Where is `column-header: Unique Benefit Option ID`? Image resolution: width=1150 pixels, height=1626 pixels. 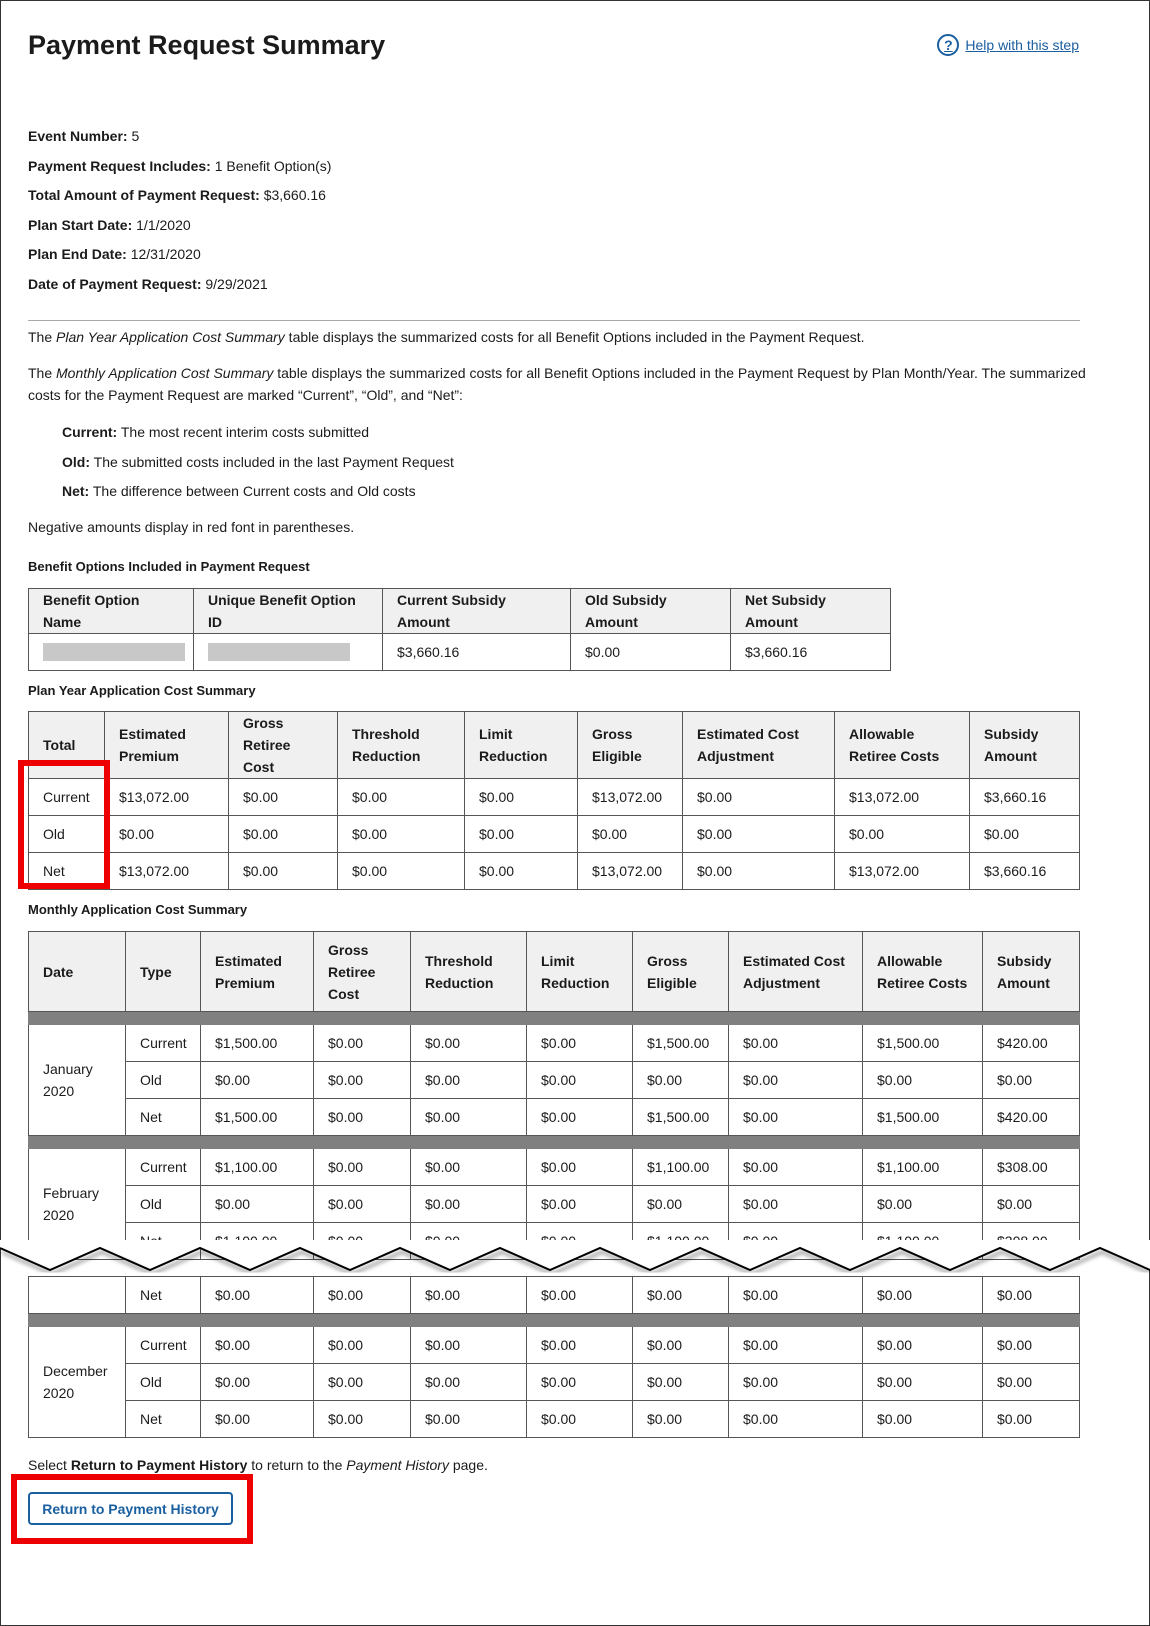
column-header: Unique Benefit Option ID is located at coordinates (288, 611).